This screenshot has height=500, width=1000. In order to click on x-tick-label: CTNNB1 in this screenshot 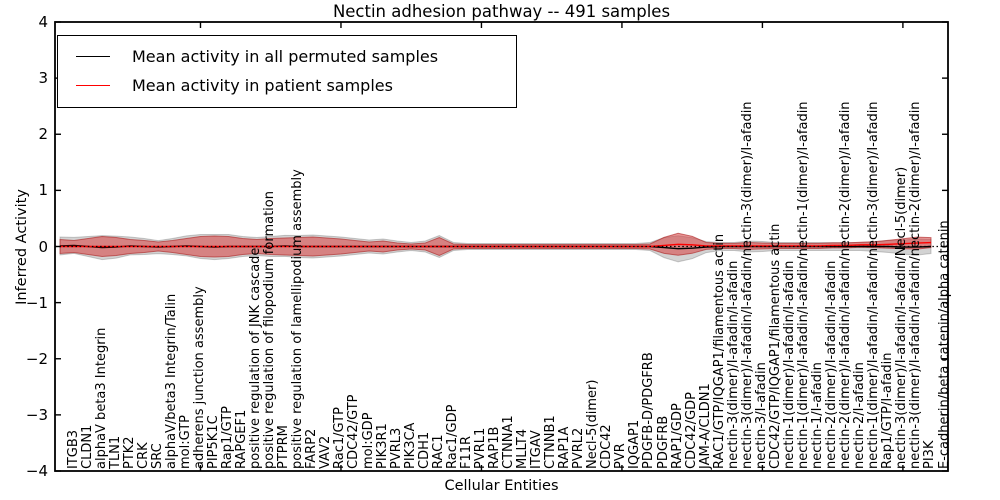, I will do `click(551, 442)`.